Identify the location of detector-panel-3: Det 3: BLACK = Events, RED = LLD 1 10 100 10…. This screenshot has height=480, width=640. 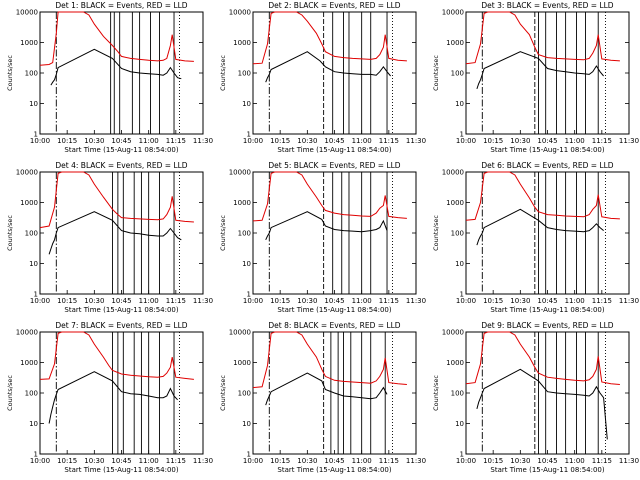
(535, 77).